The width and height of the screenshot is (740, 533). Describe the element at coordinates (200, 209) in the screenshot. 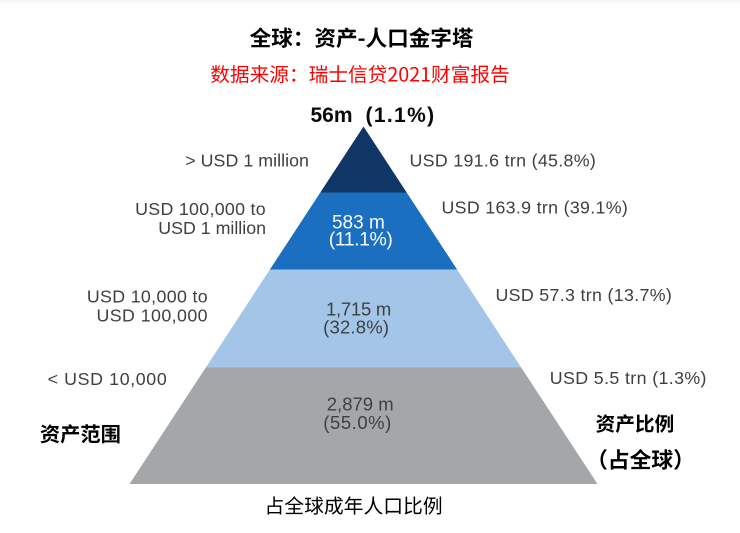

I see `svg-text: USD 100,000 to` at that location.